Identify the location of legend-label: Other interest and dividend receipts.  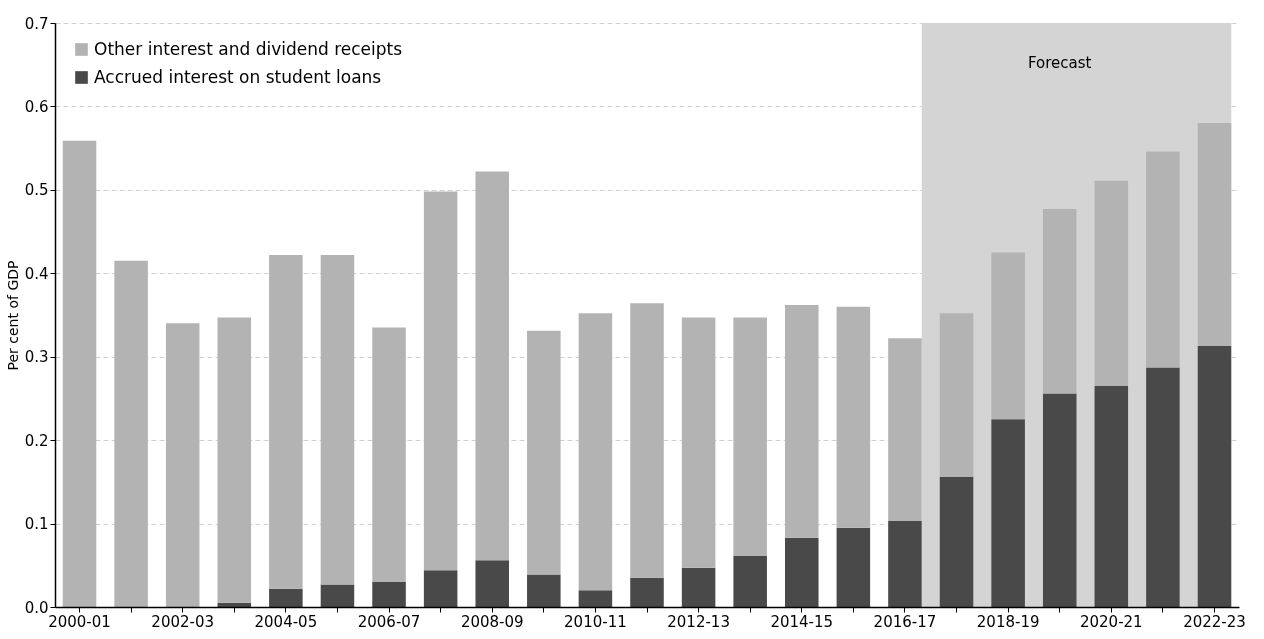
(248, 48).